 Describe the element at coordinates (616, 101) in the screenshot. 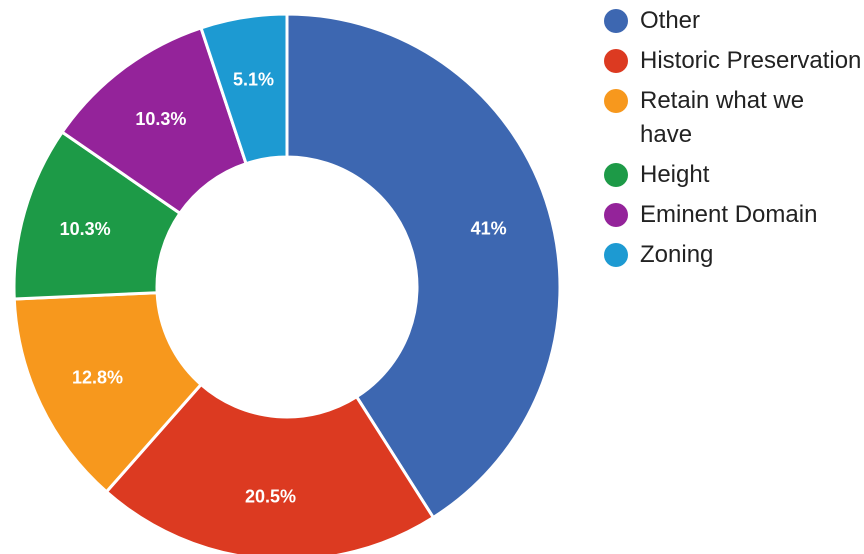

I see `legend-swatch-retain-what-we-have` at that location.